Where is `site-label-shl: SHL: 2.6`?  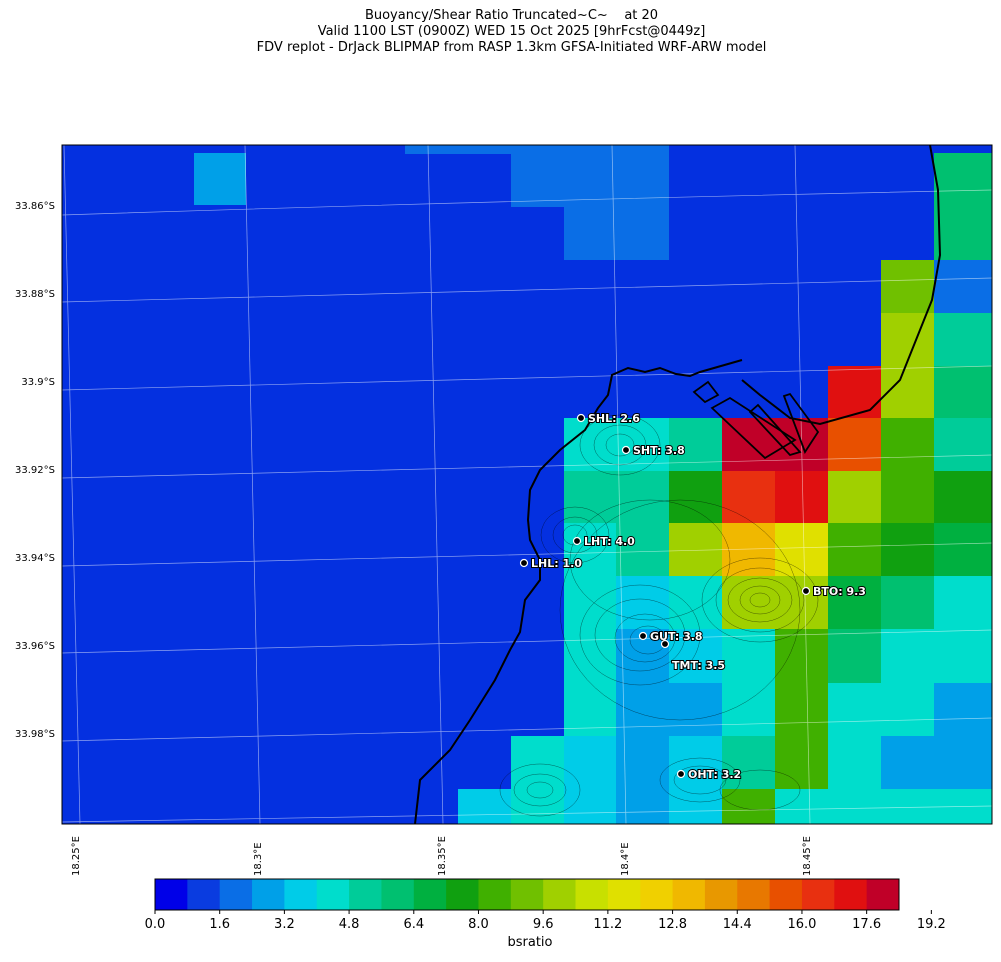 site-label-shl: SHL: 2.6 is located at coordinates (614, 418).